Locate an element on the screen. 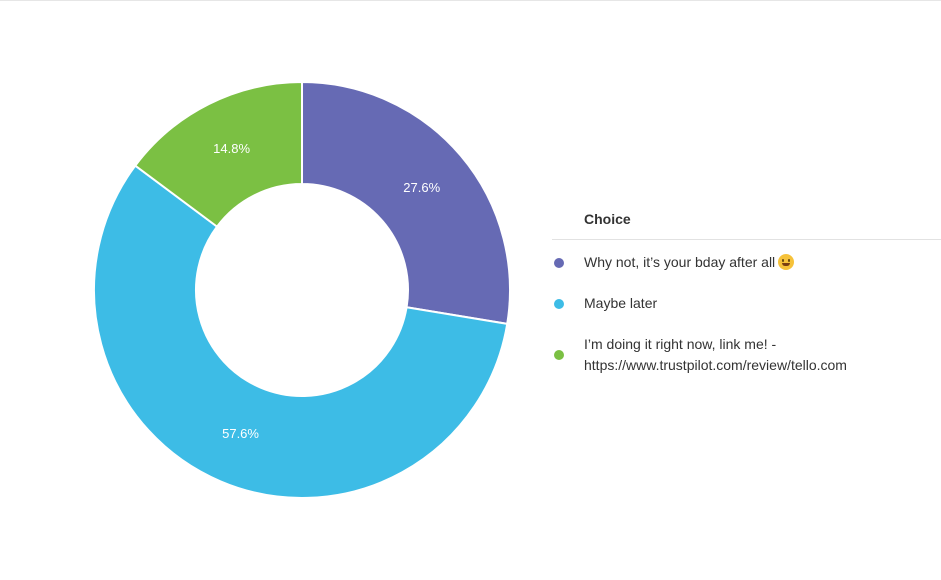 Image resolution: width=941 pixels, height=580 pixels. legend-item-maybe-later: Maybe later is located at coordinates (746, 303).